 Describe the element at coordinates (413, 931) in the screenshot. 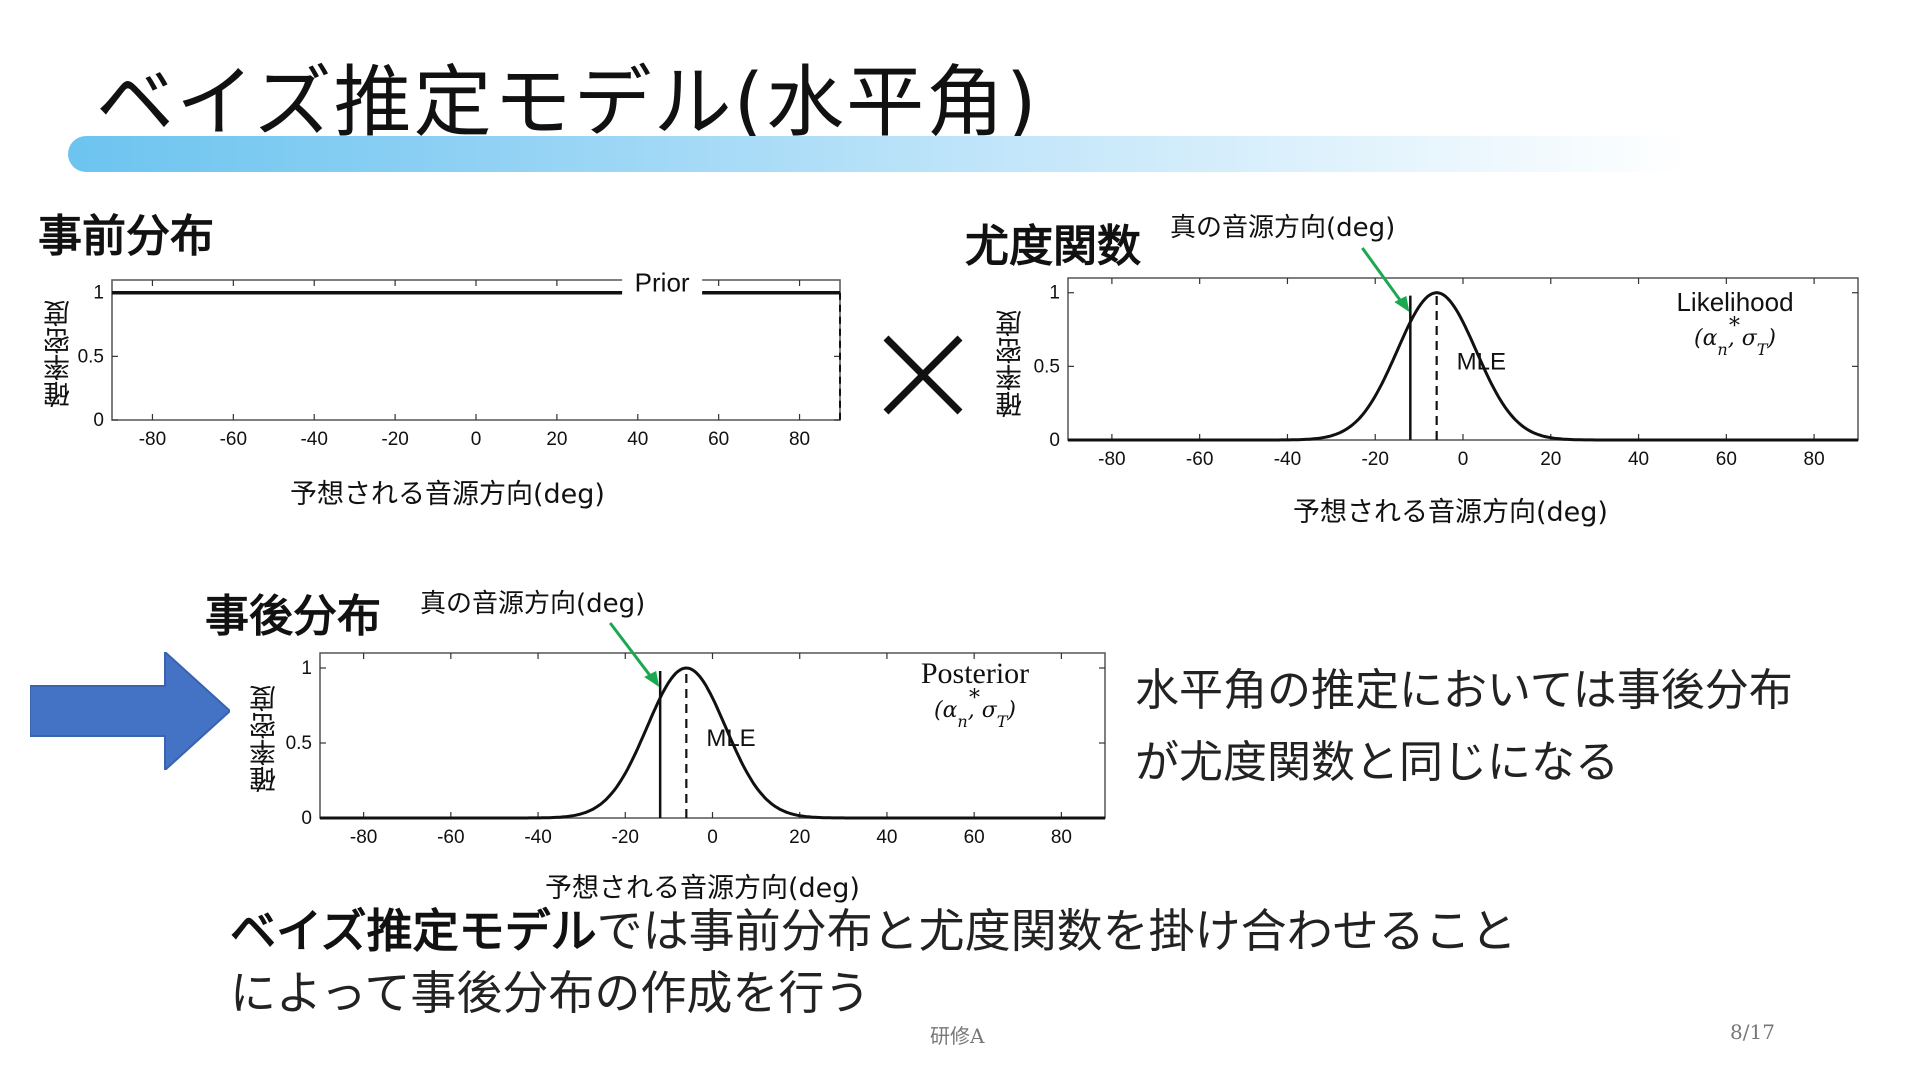

I see `bottom-bold-term: ベイズ推定モデル` at that location.